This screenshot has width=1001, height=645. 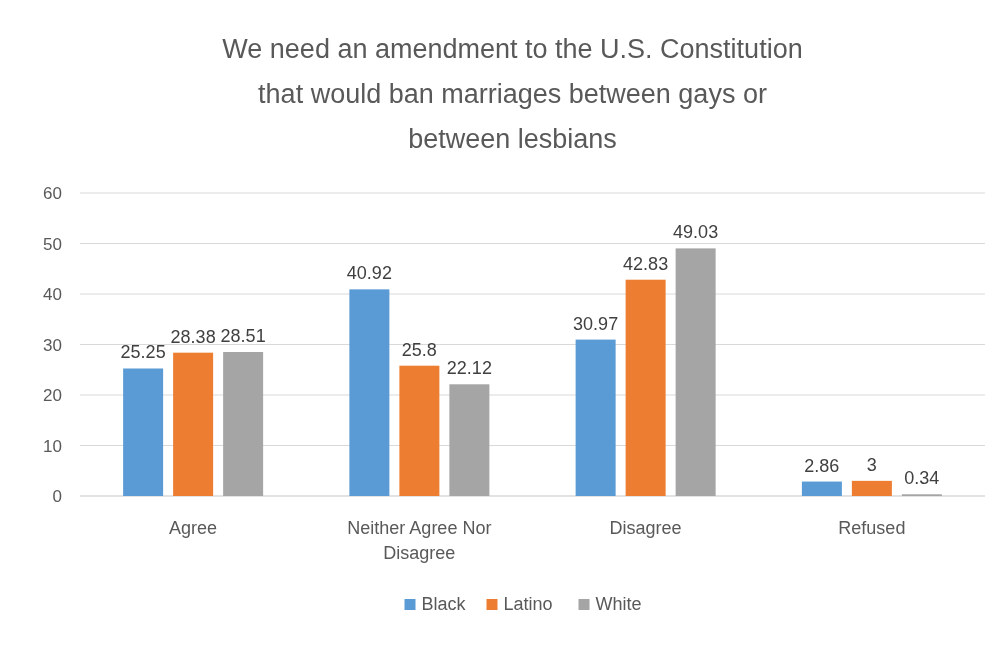 What do you see at coordinates (52, 193) in the screenshot?
I see `y-tick-label: 60` at bounding box center [52, 193].